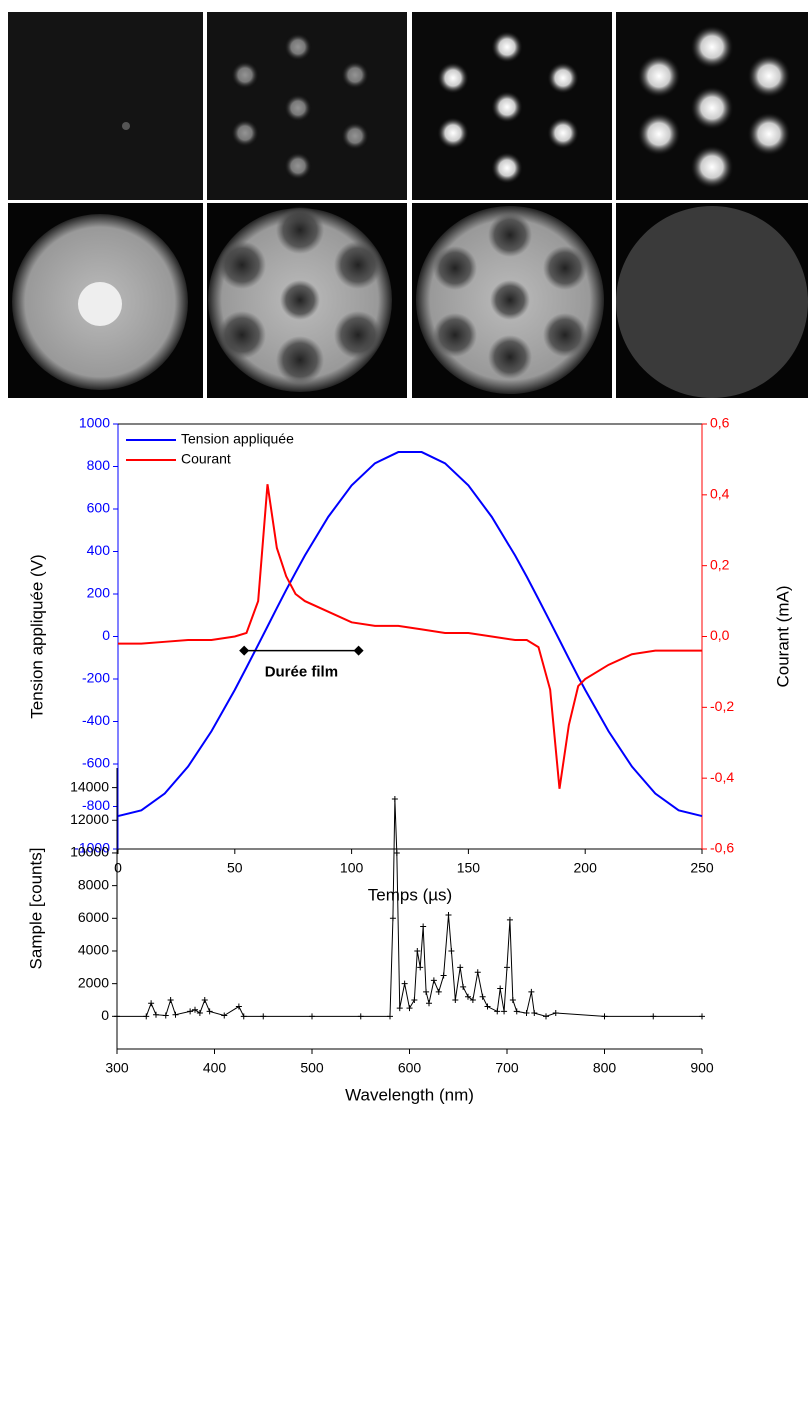 This screenshot has width=808, height=1421. I want to click on y-tick-label: 10000, so click(89, 852).